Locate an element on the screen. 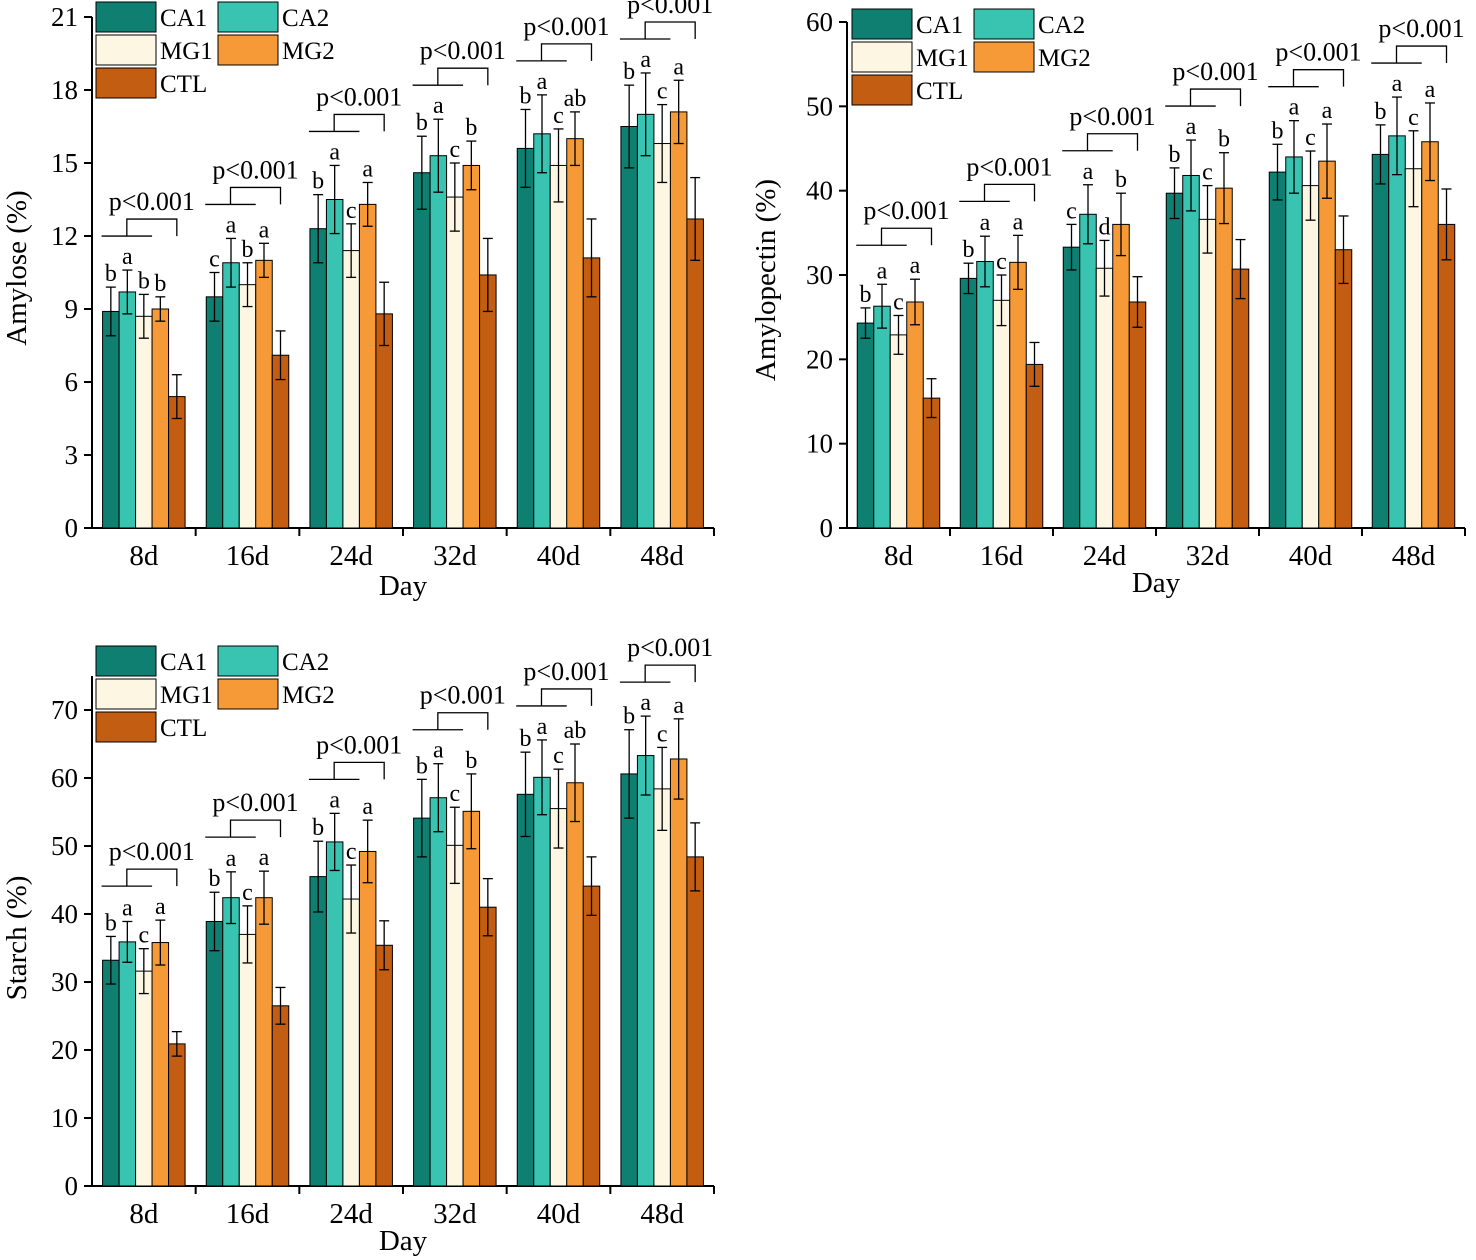 The width and height of the screenshot is (1476, 1260). x-tick-label: 8d is located at coordinates (899, 556).